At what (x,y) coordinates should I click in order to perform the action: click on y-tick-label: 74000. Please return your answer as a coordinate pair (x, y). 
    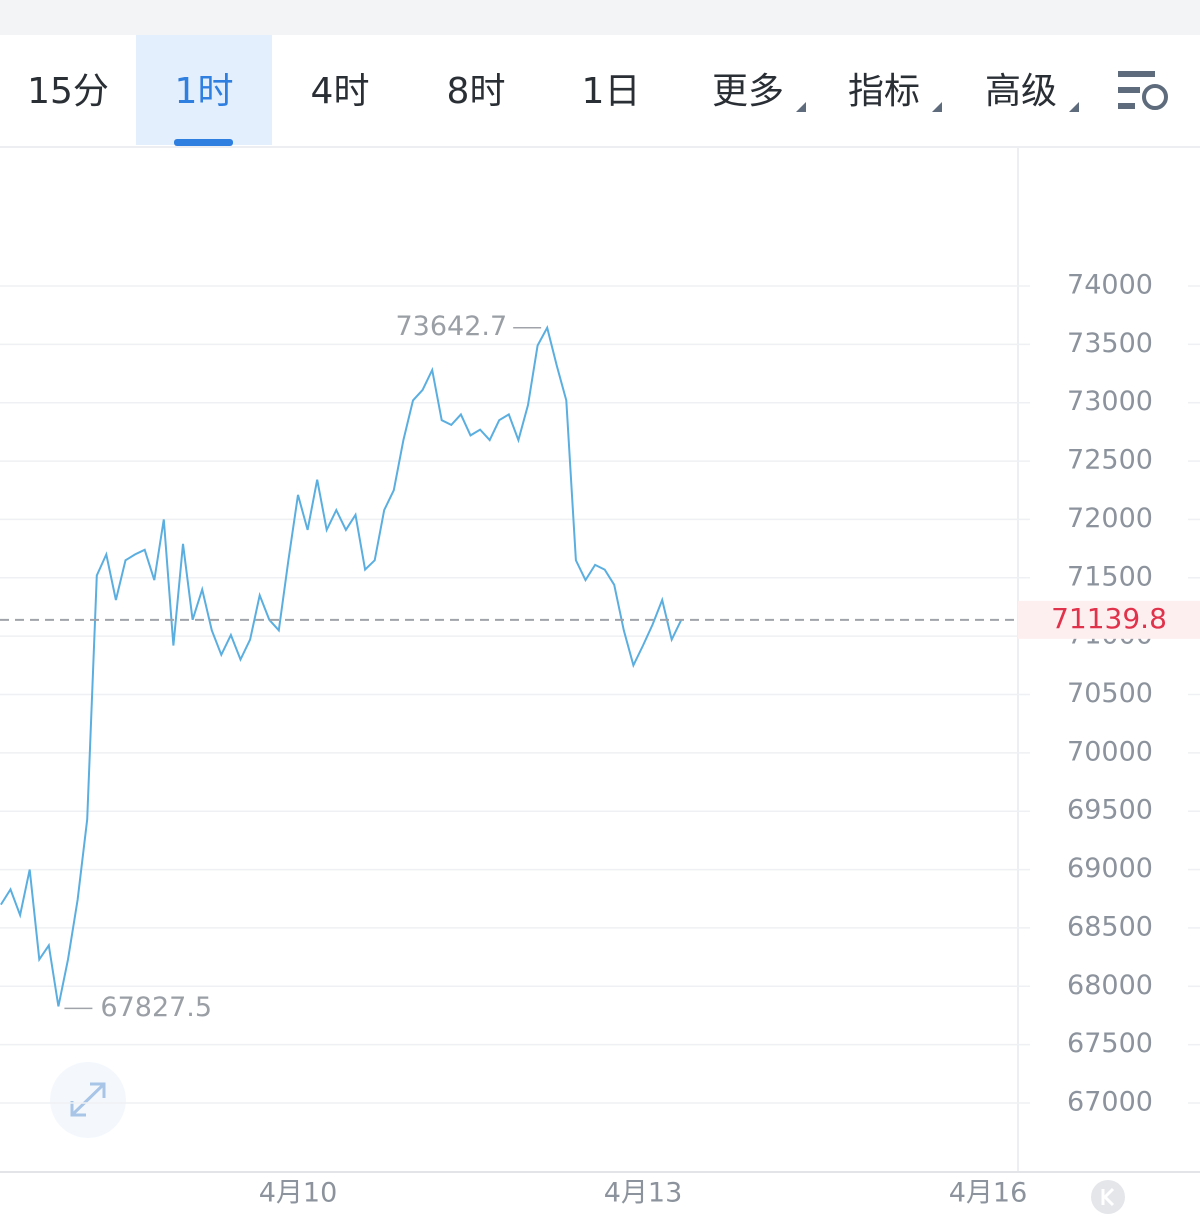
    Looking at the image, I should click on (1110, 285).